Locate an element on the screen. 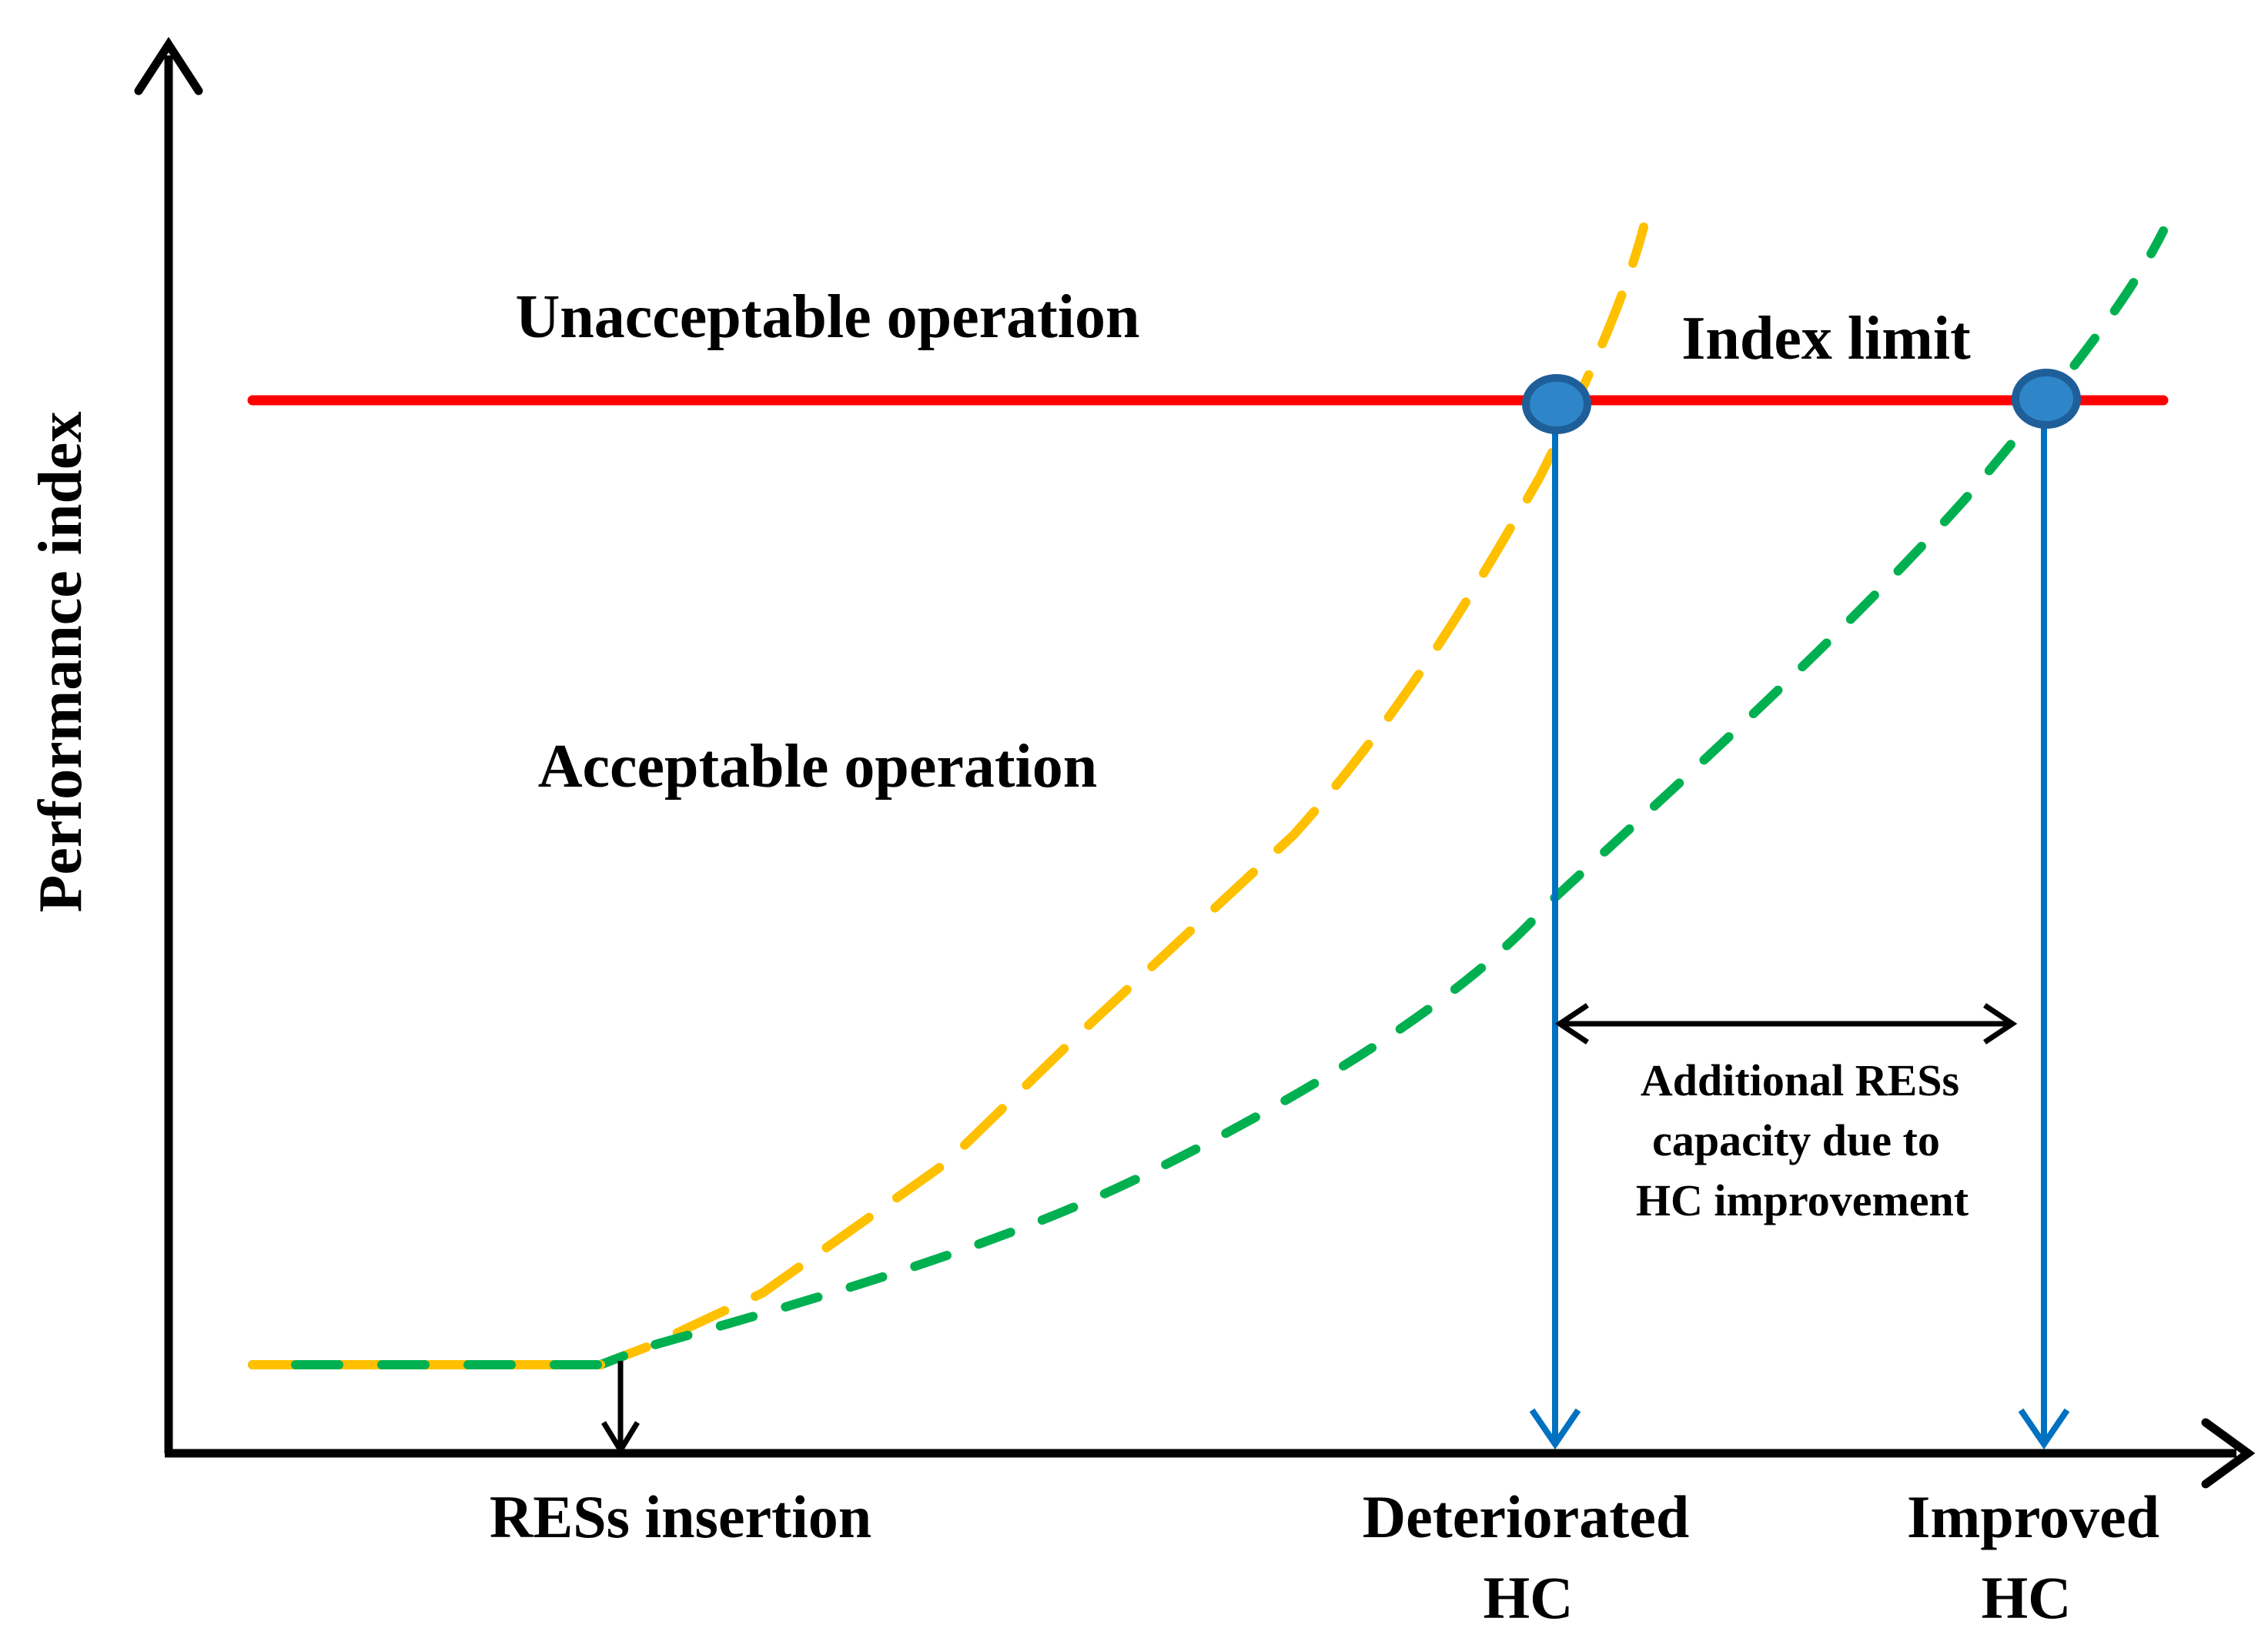  acceptable-region-label: Acceptable operation is located at coordinates (818, 767).